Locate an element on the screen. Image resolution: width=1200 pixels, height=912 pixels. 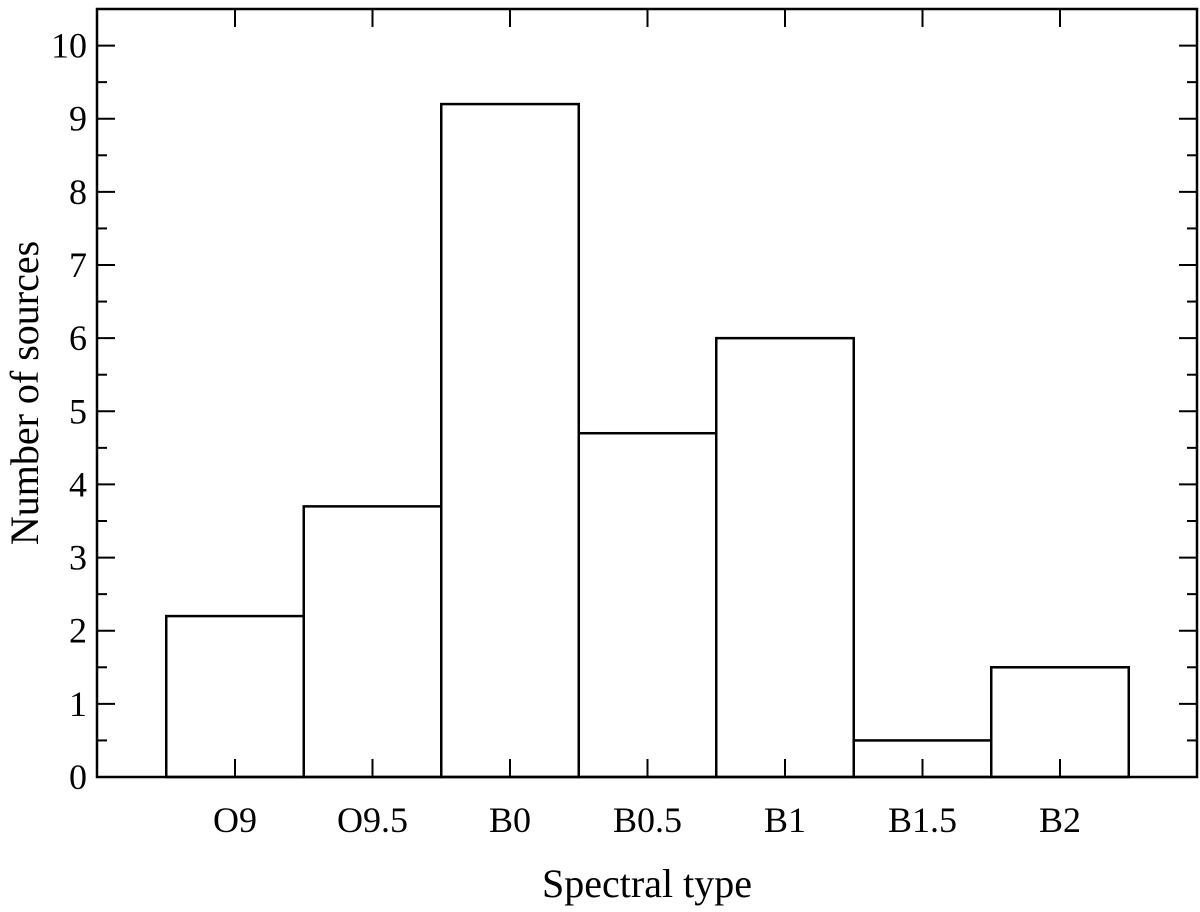
y-tick-label: 9 is located at coordinates (78, 119).